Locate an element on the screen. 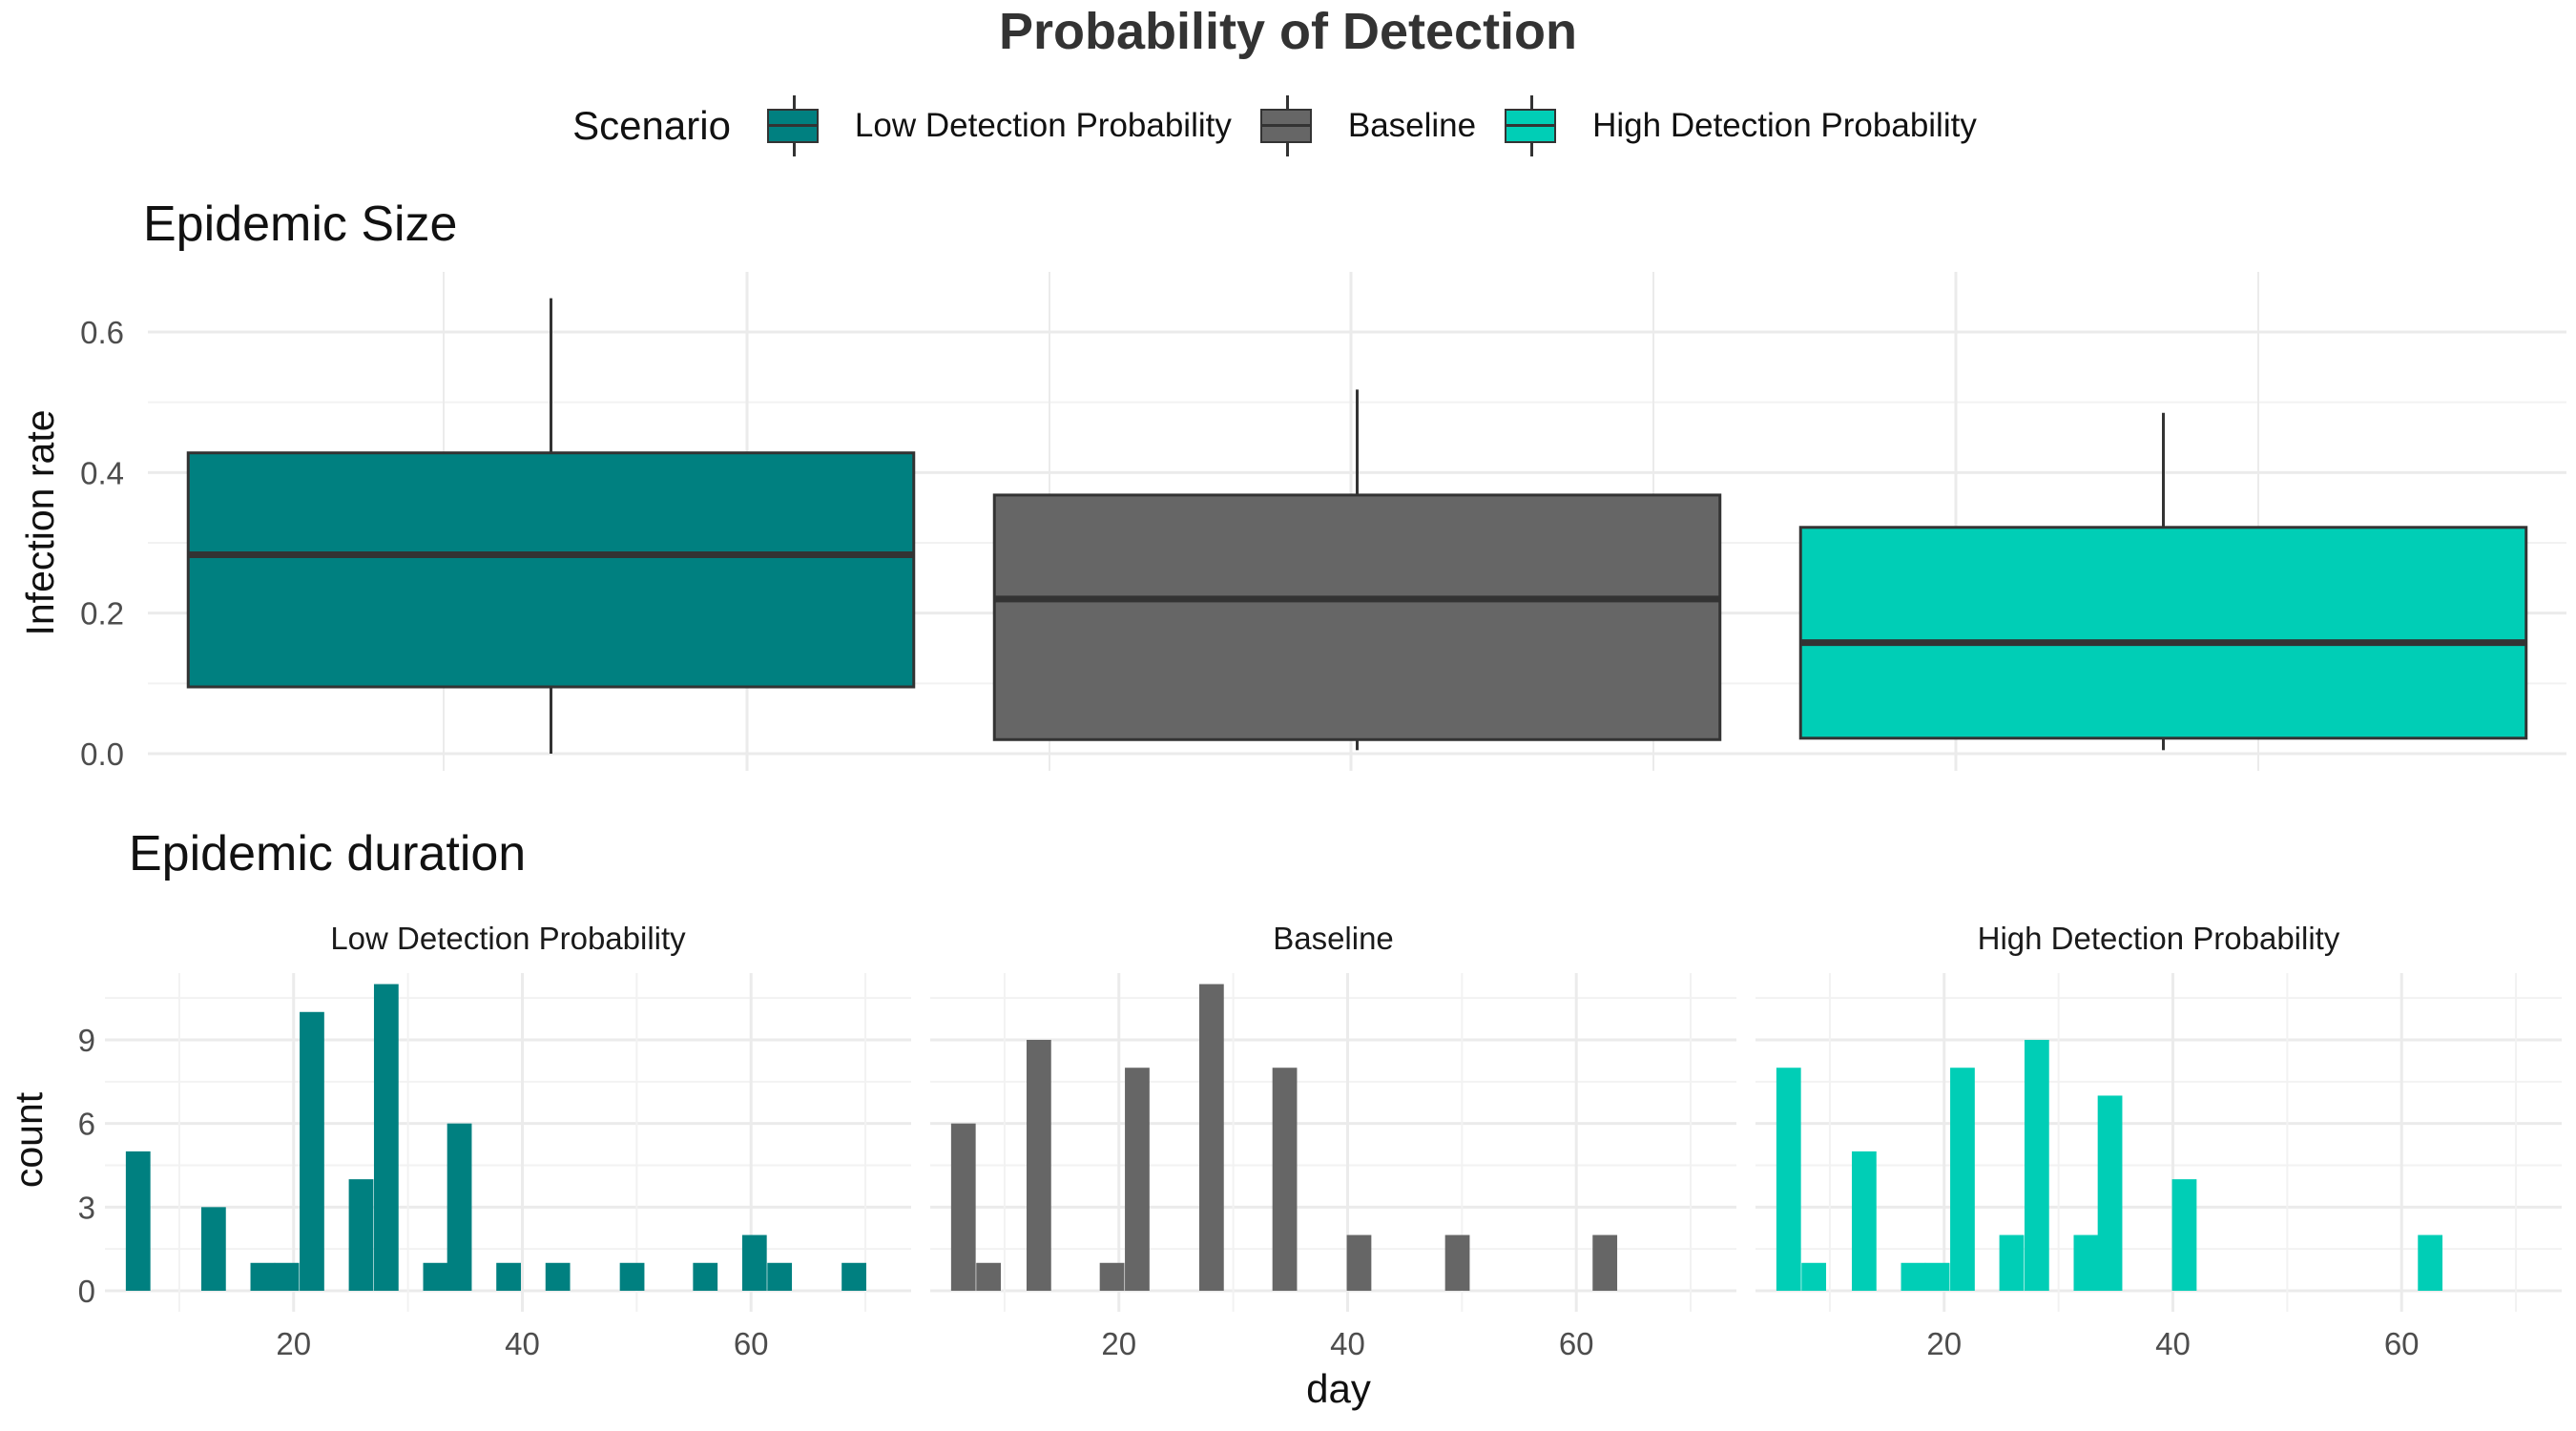 This screenshot has width=2576, height=1431. legend-item-baseline: Baseline is located at coordinates (1367, 125).